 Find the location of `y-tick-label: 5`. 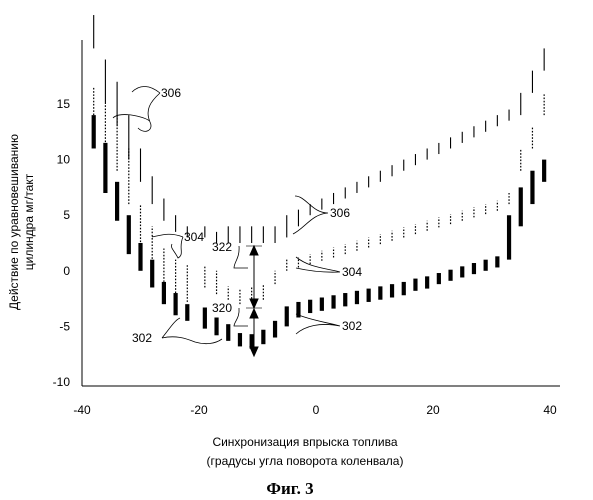

y-tick-label: 5 is located at coordinates (66, 215).